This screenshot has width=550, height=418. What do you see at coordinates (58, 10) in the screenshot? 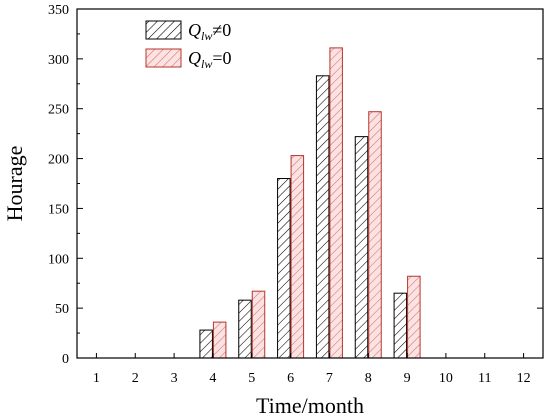
I see `y-tick-label: 350` at bounding box center [58, 10].